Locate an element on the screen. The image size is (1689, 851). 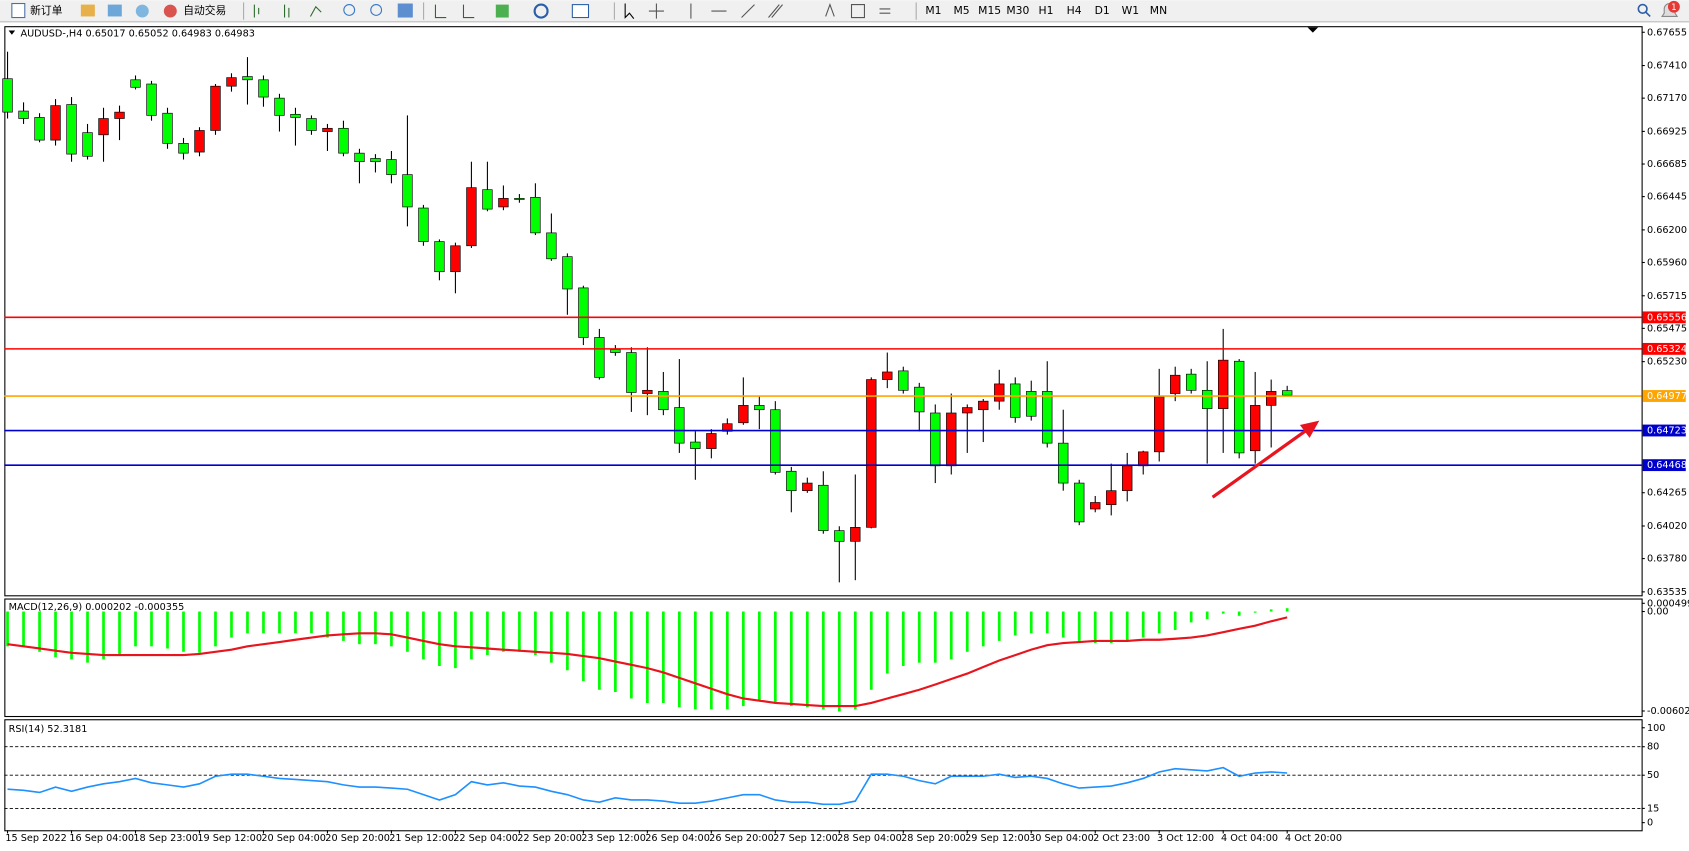
x-tick-label: 19 Sep 12:00 is located at coordinates (229, 838).